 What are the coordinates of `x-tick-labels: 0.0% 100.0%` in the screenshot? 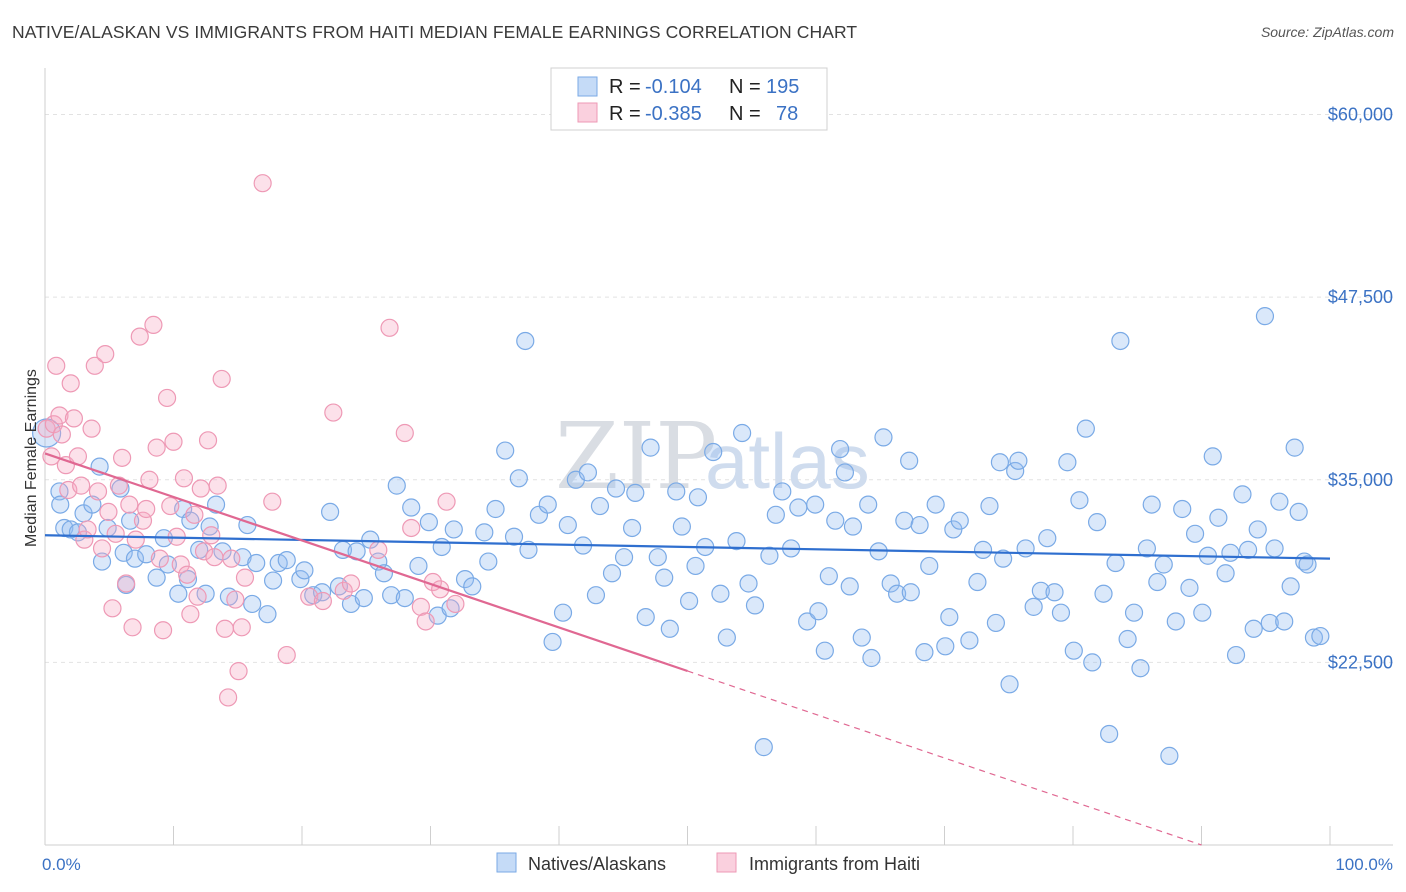 It's located at (717, 864).